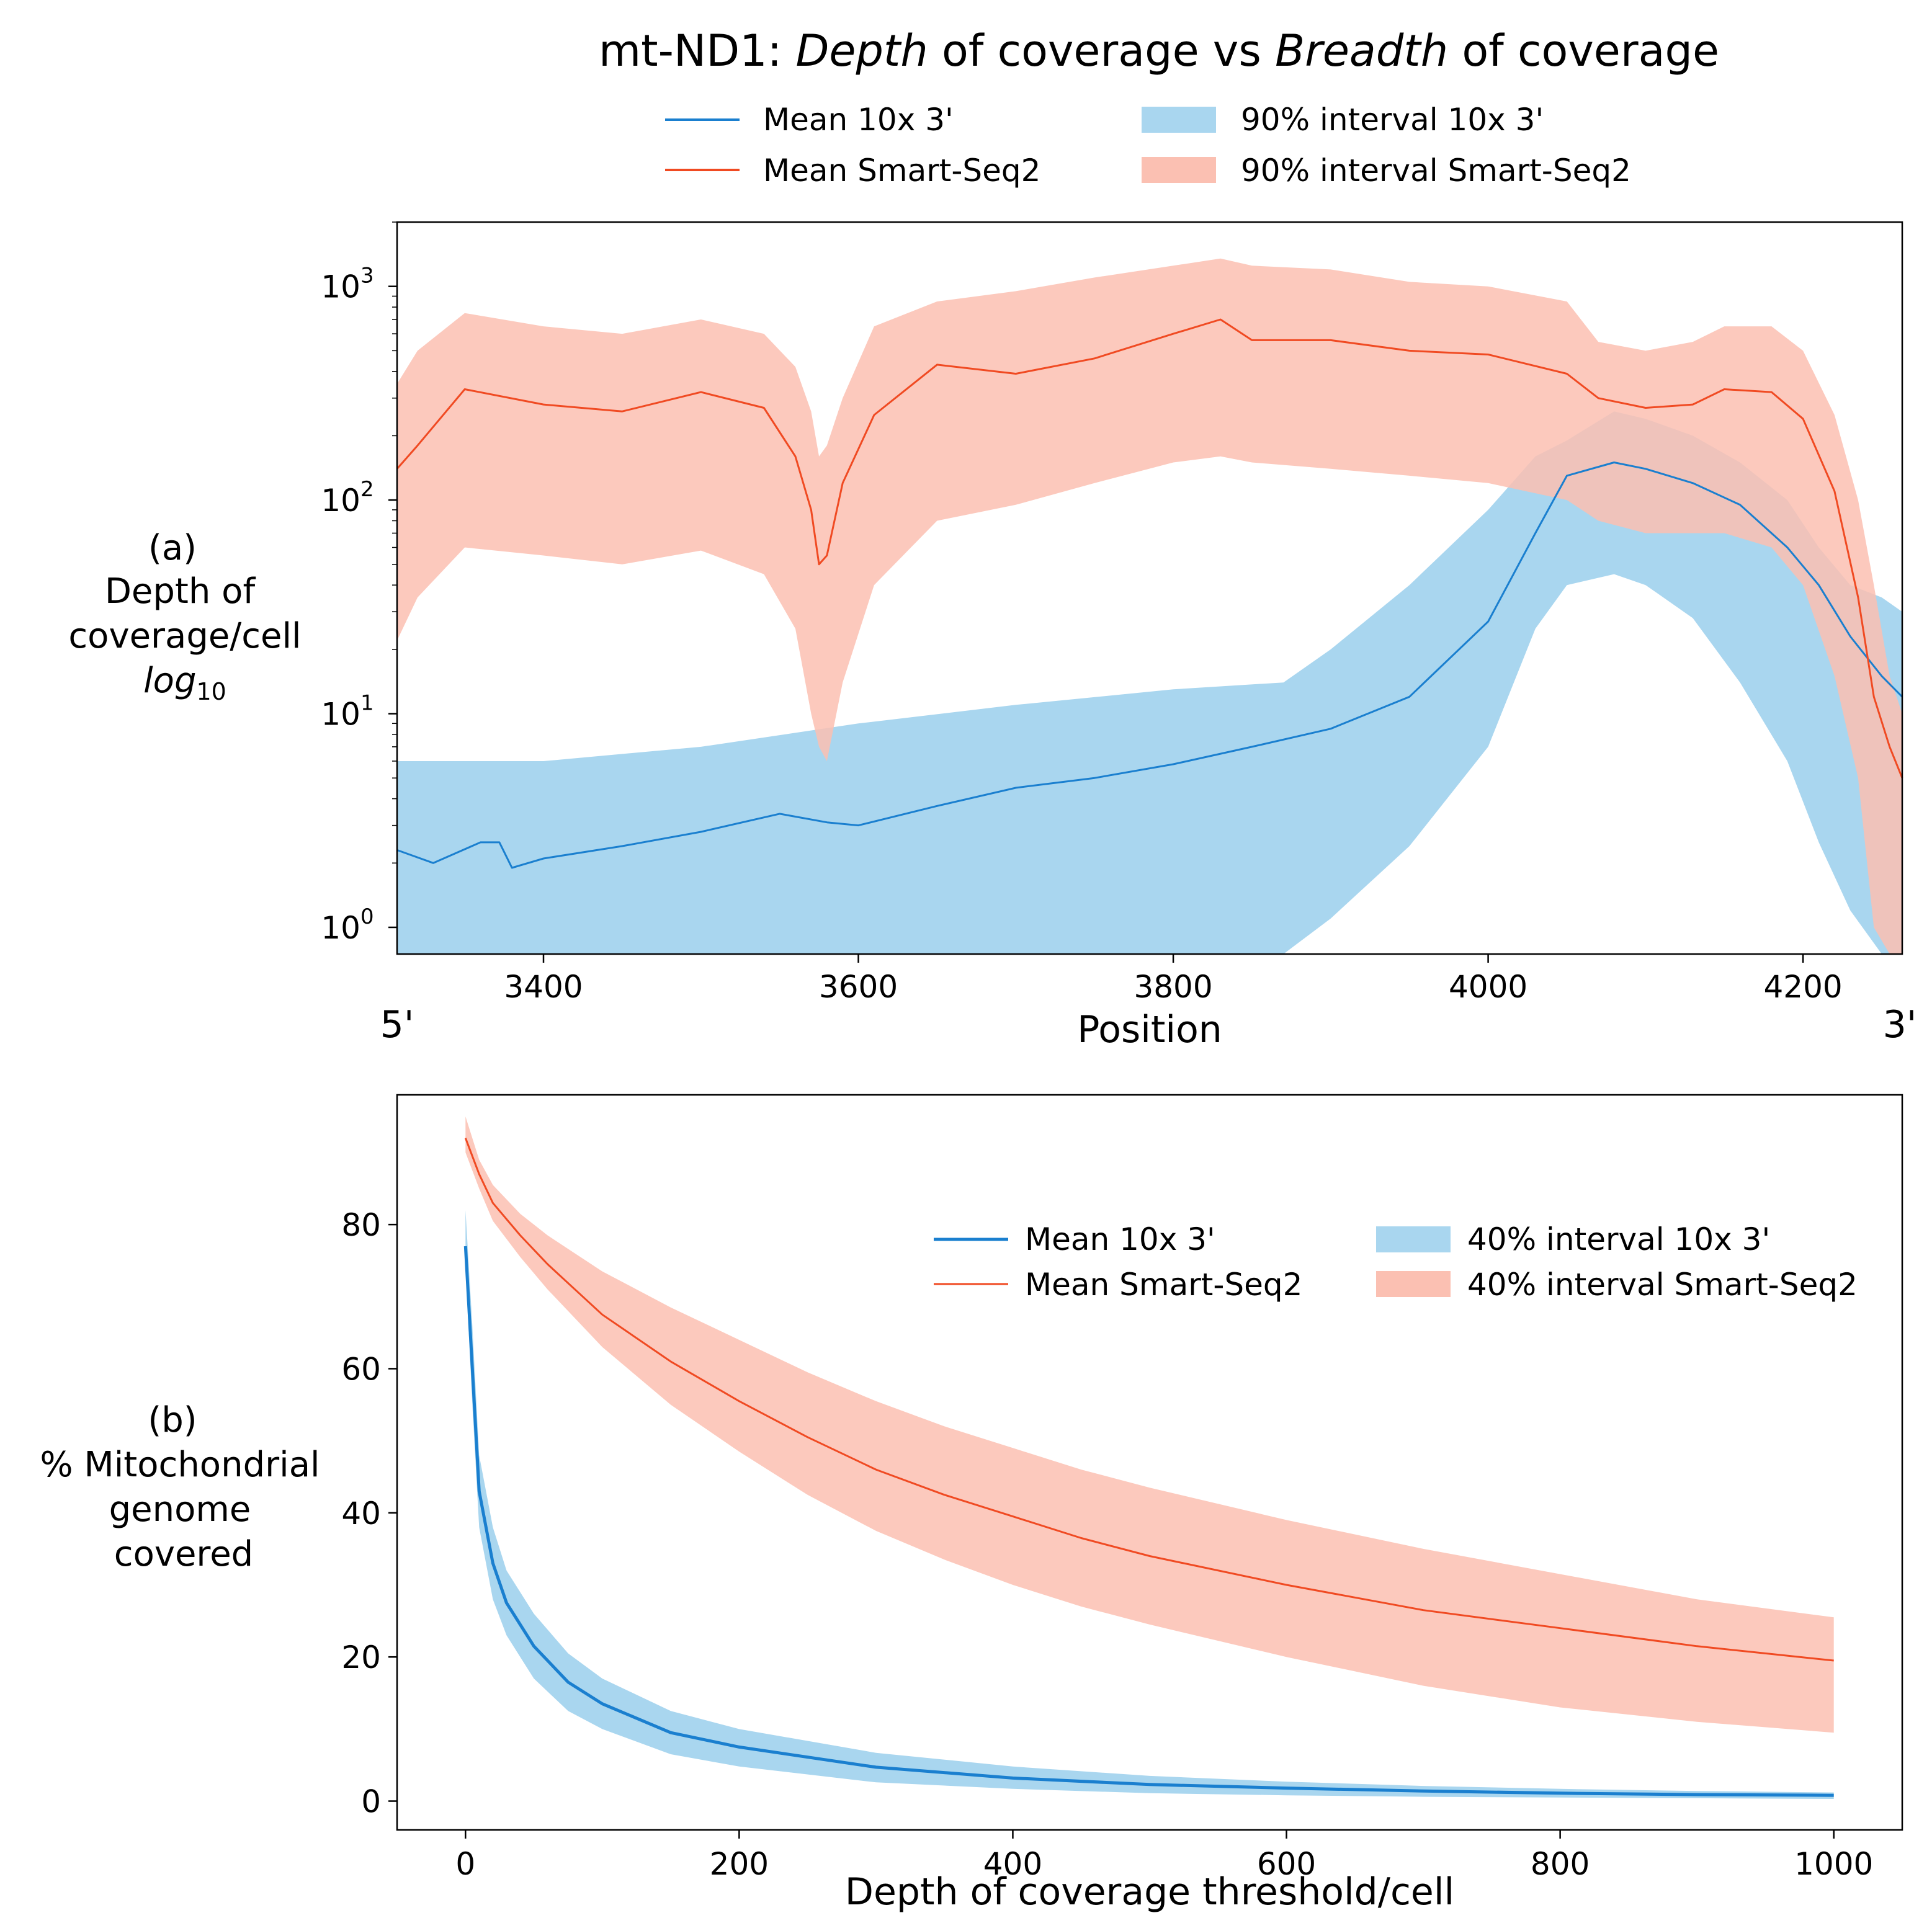  What do you see at coordinates (361, 1369) in the screenshot?
I see `panel-b-ytick-label-3: 60` at bounding box center [361, 1369].